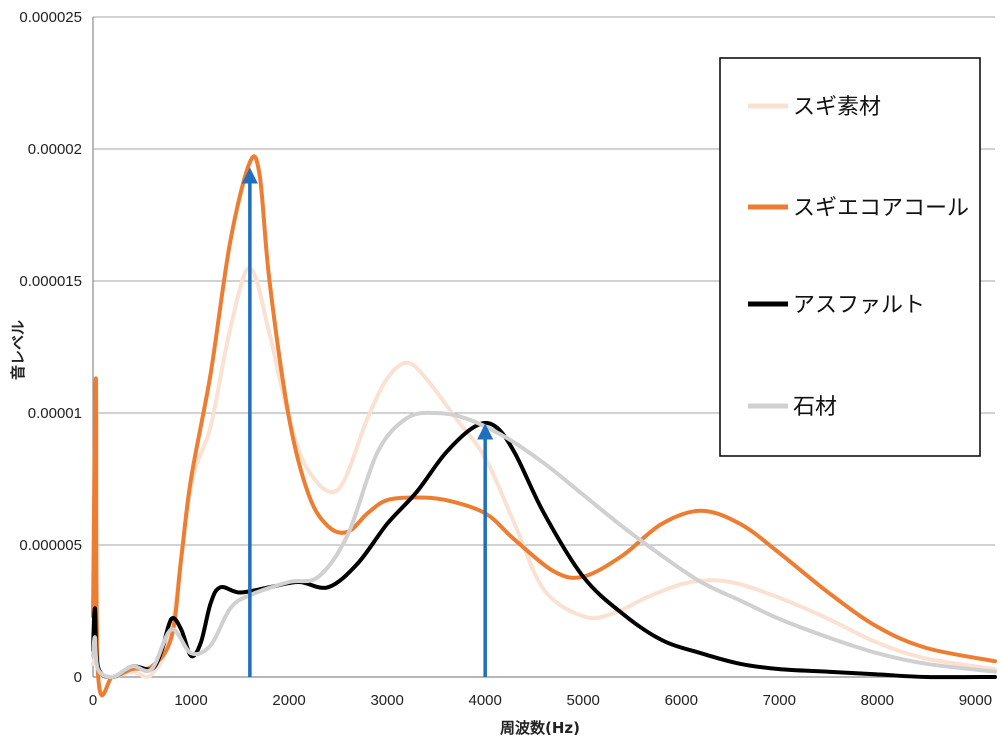 This screenshot has width=1000, height=740. I want to click on x-tick-label: 4000, so click(484, 700).